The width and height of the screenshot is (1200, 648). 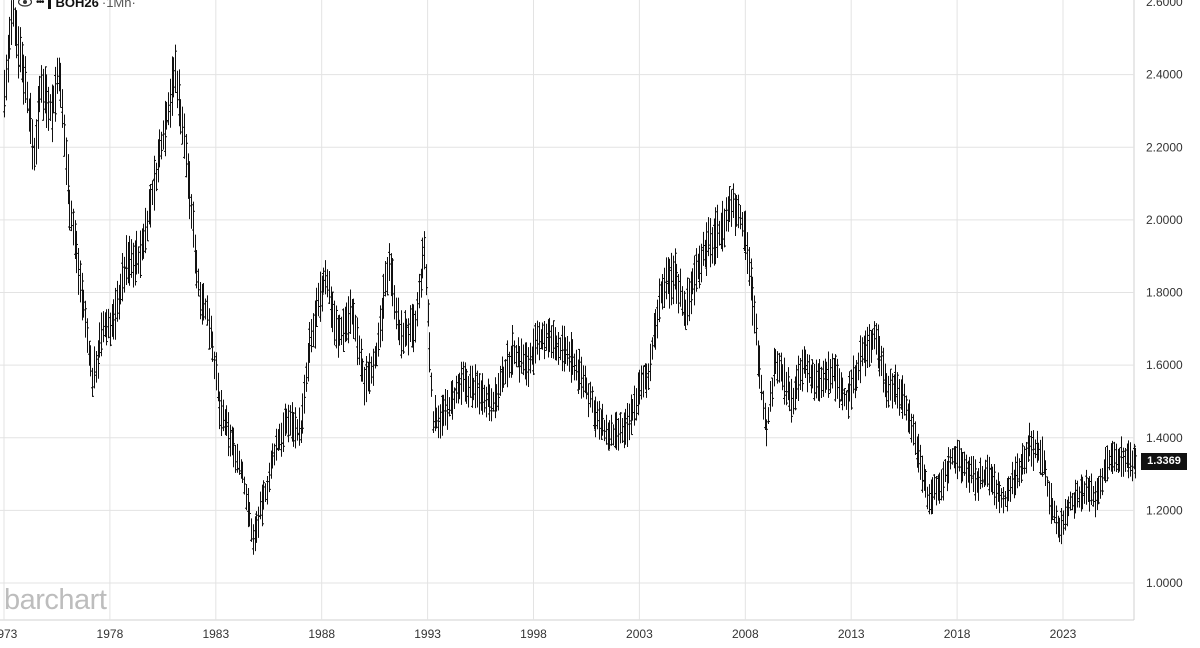 I want to click on y-tick-label: 1.6000, so click(x=1164, y=365).